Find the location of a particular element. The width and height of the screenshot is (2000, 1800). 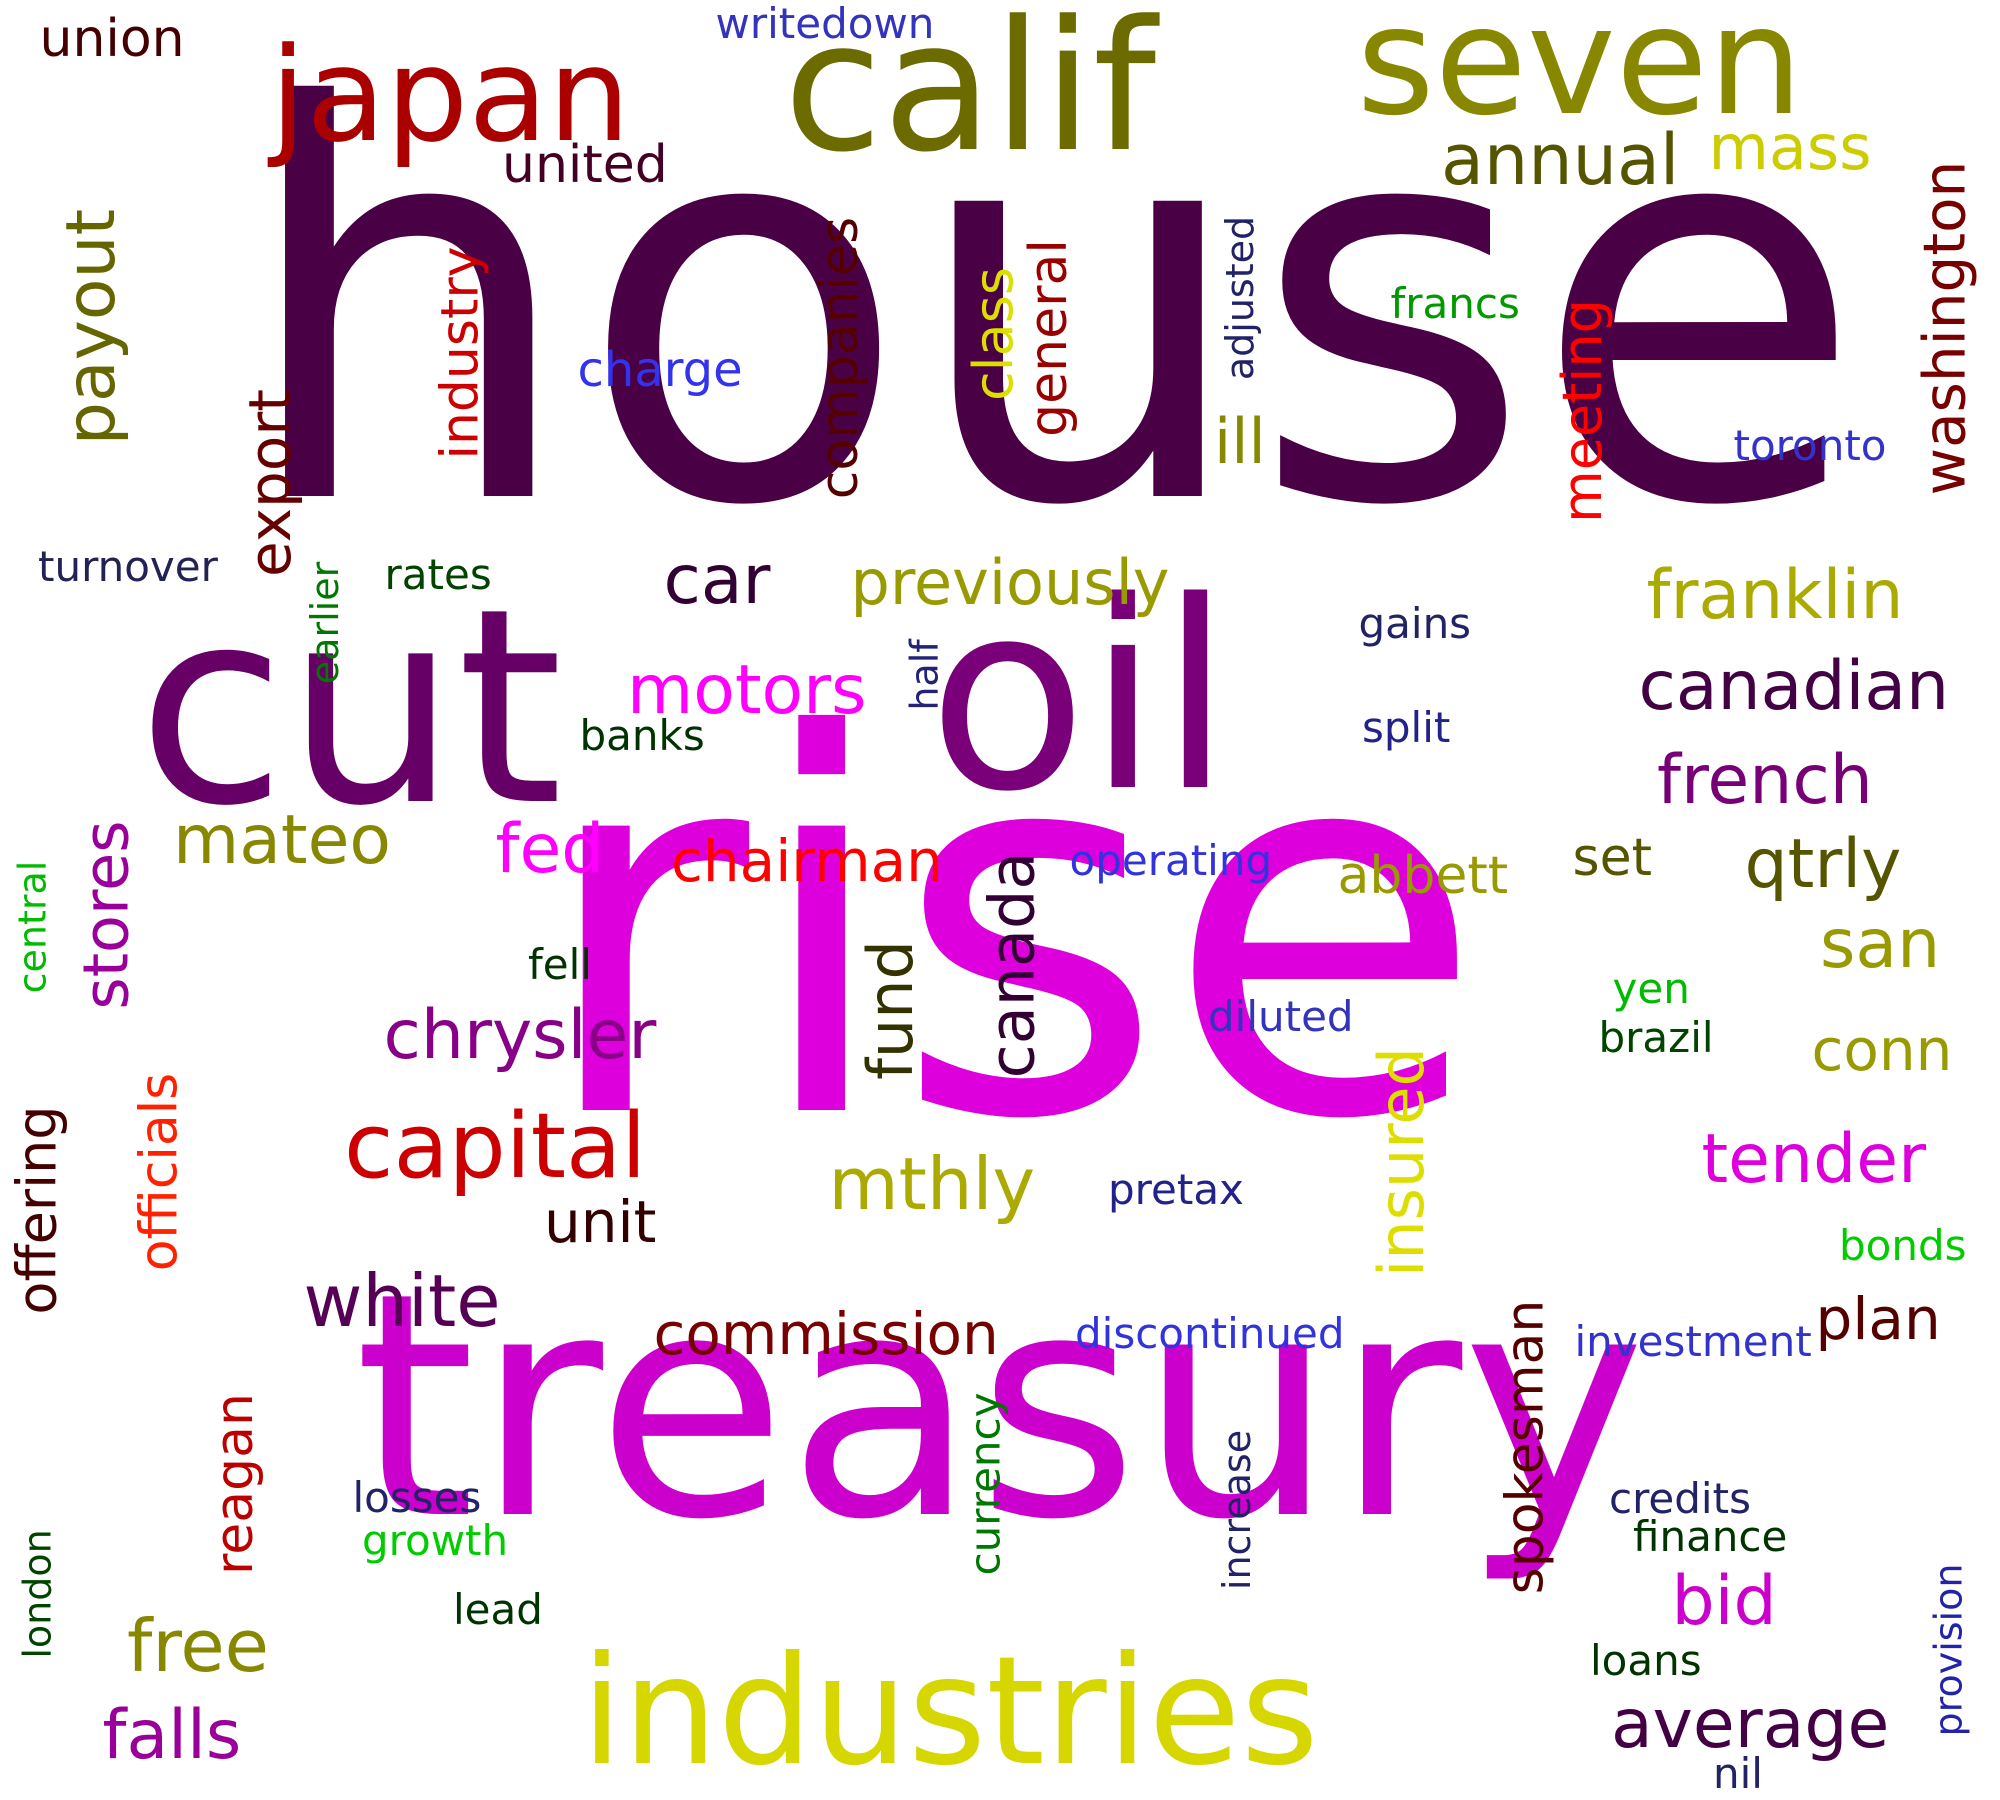

word-capital: capital is located at coordinates (495, 1146).